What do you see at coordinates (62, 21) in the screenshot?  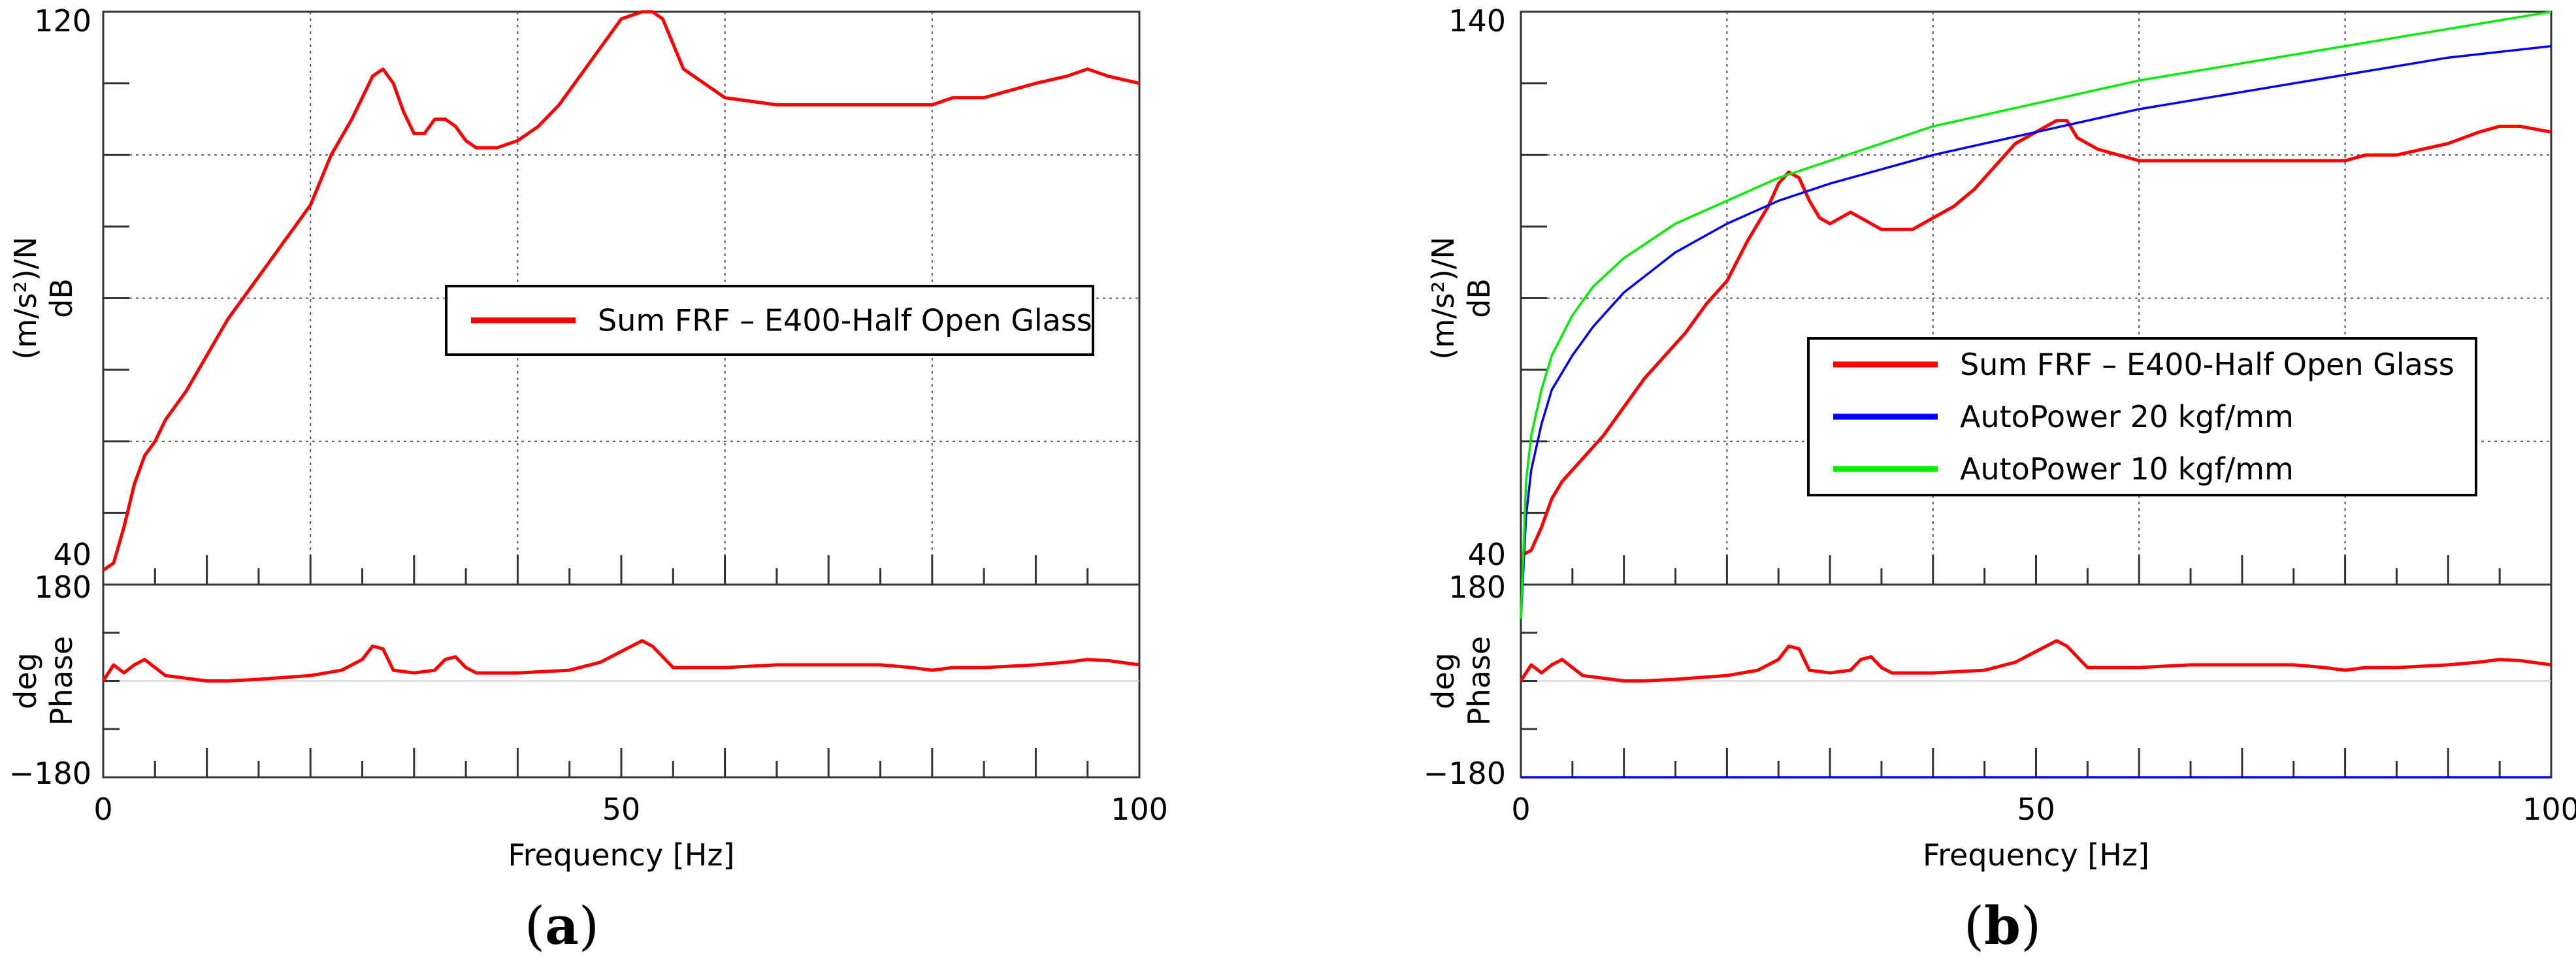 I see `y-tick-label-top: 120` at bounding box center [62, 21].